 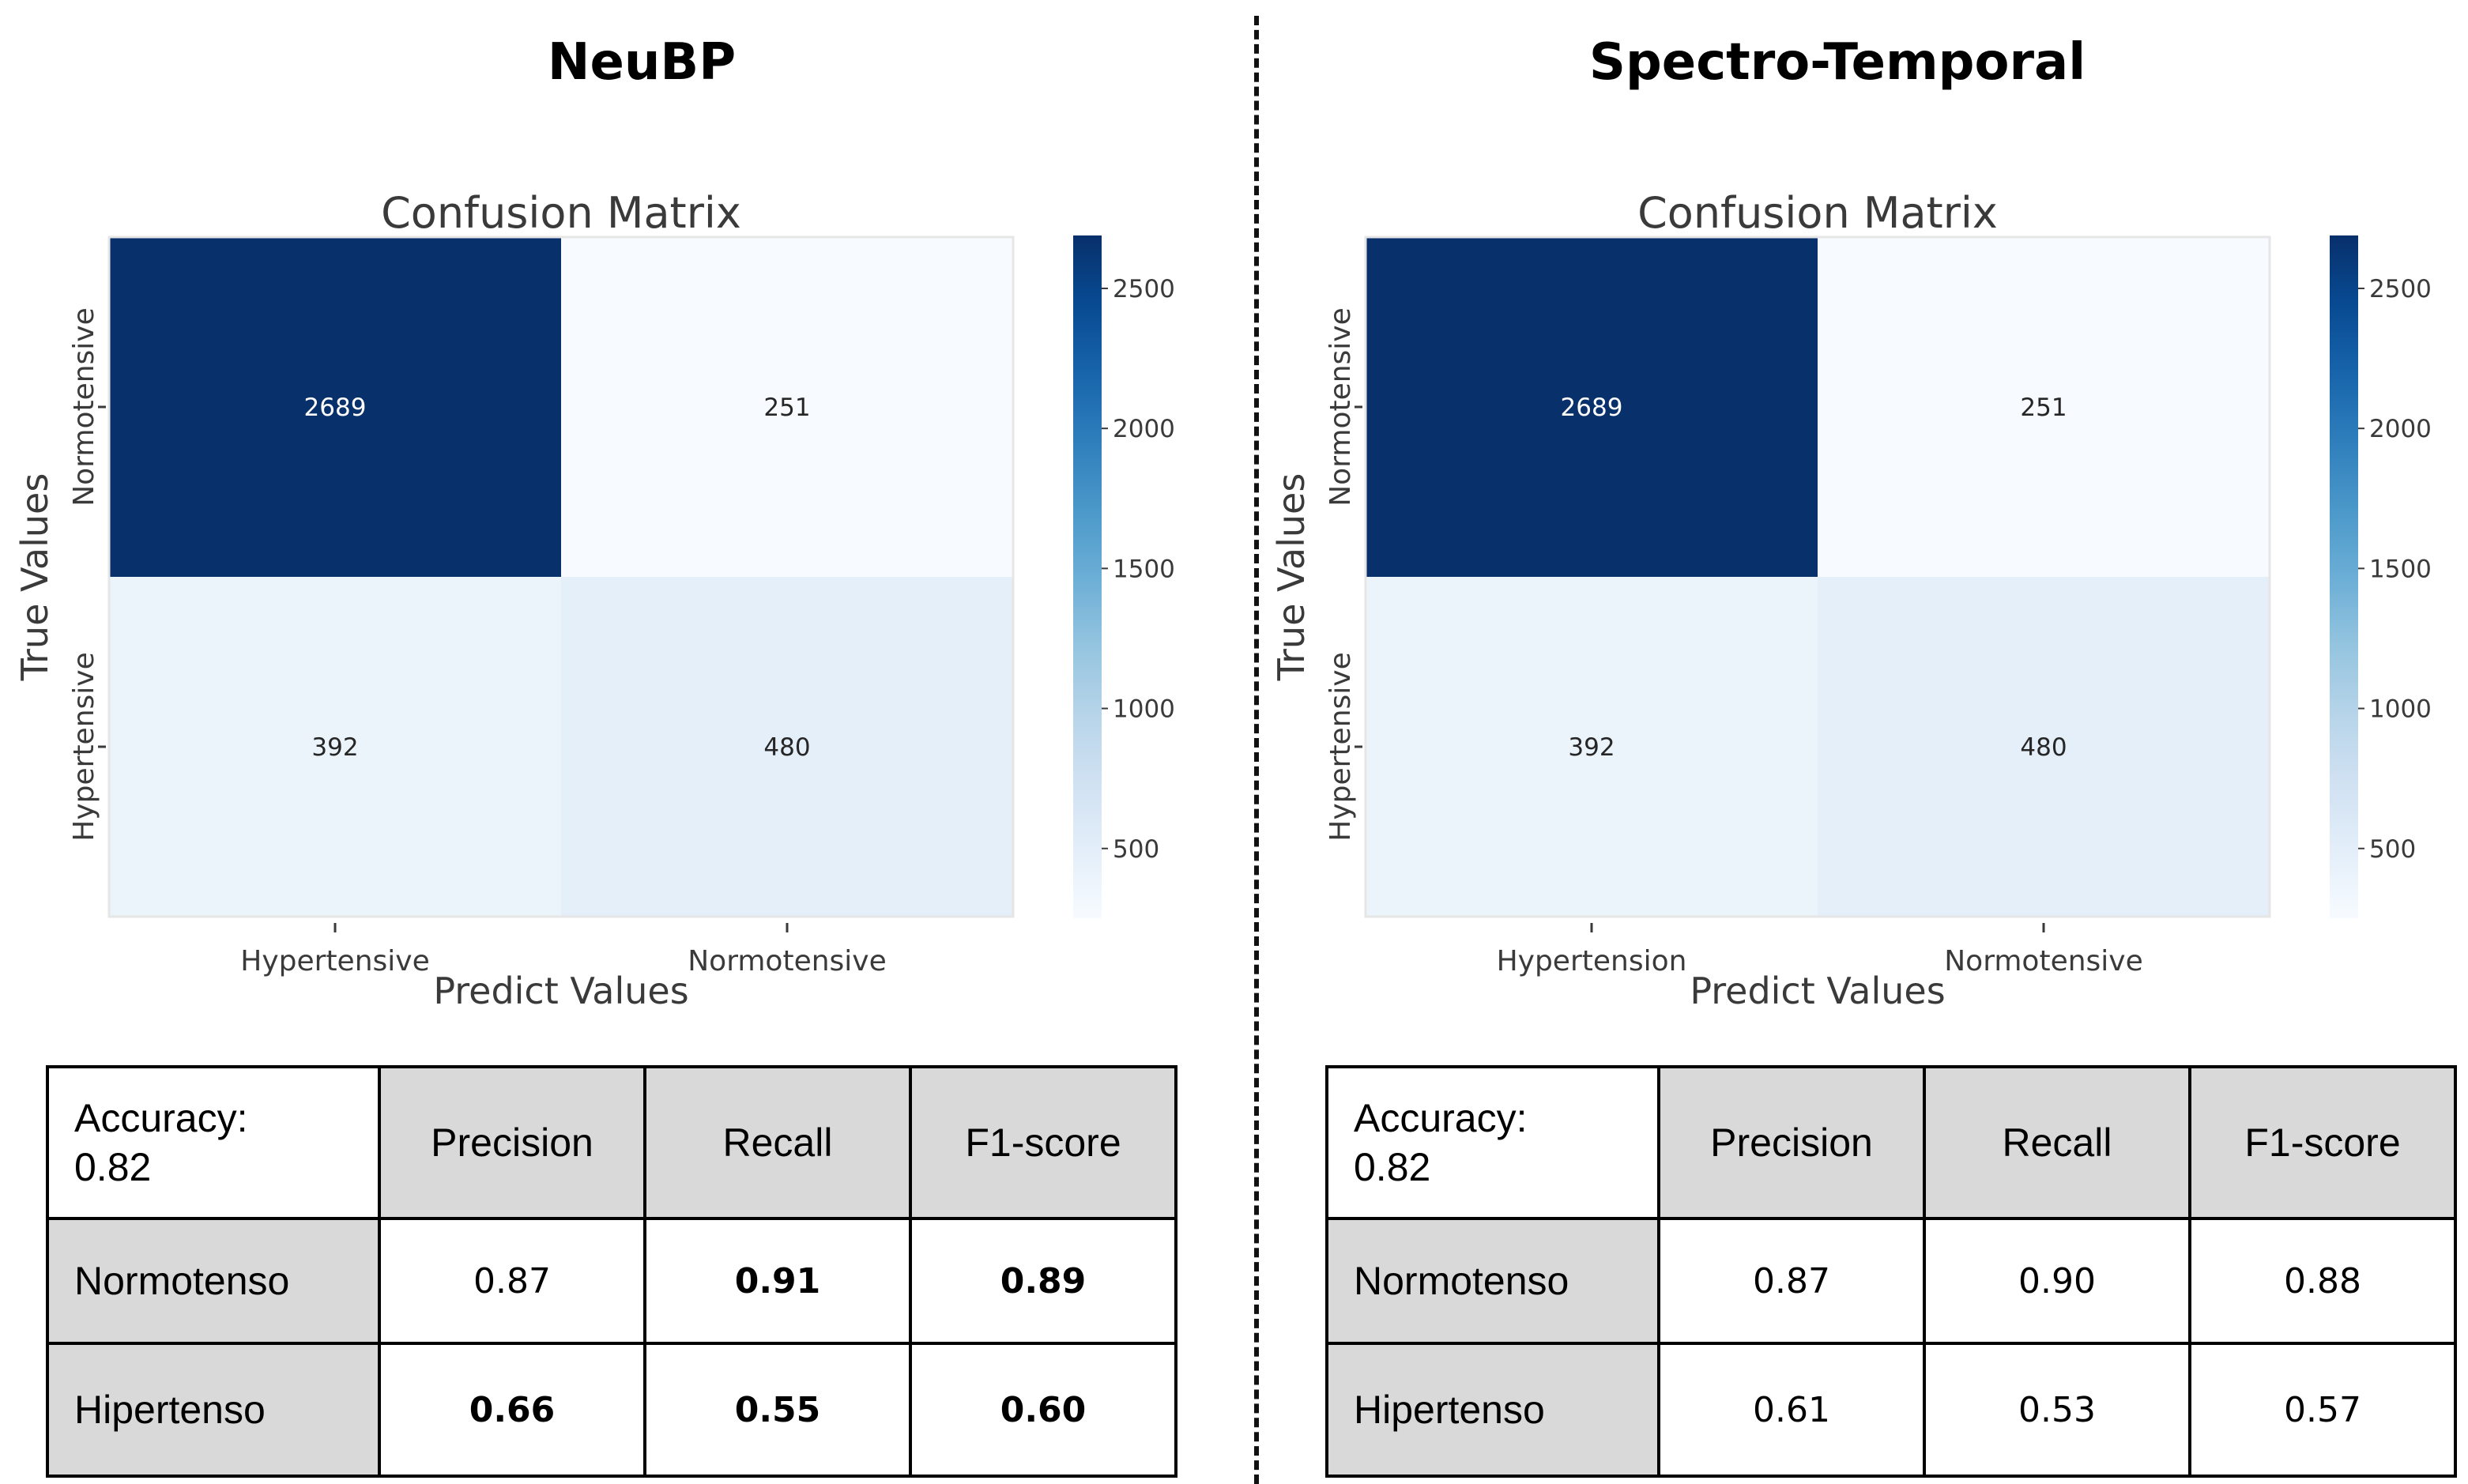 What do you see at coordinates (1592, 961) in the screenshot?
I see `x-tick-label: Hypertension` at bounding box center [1592, 961].